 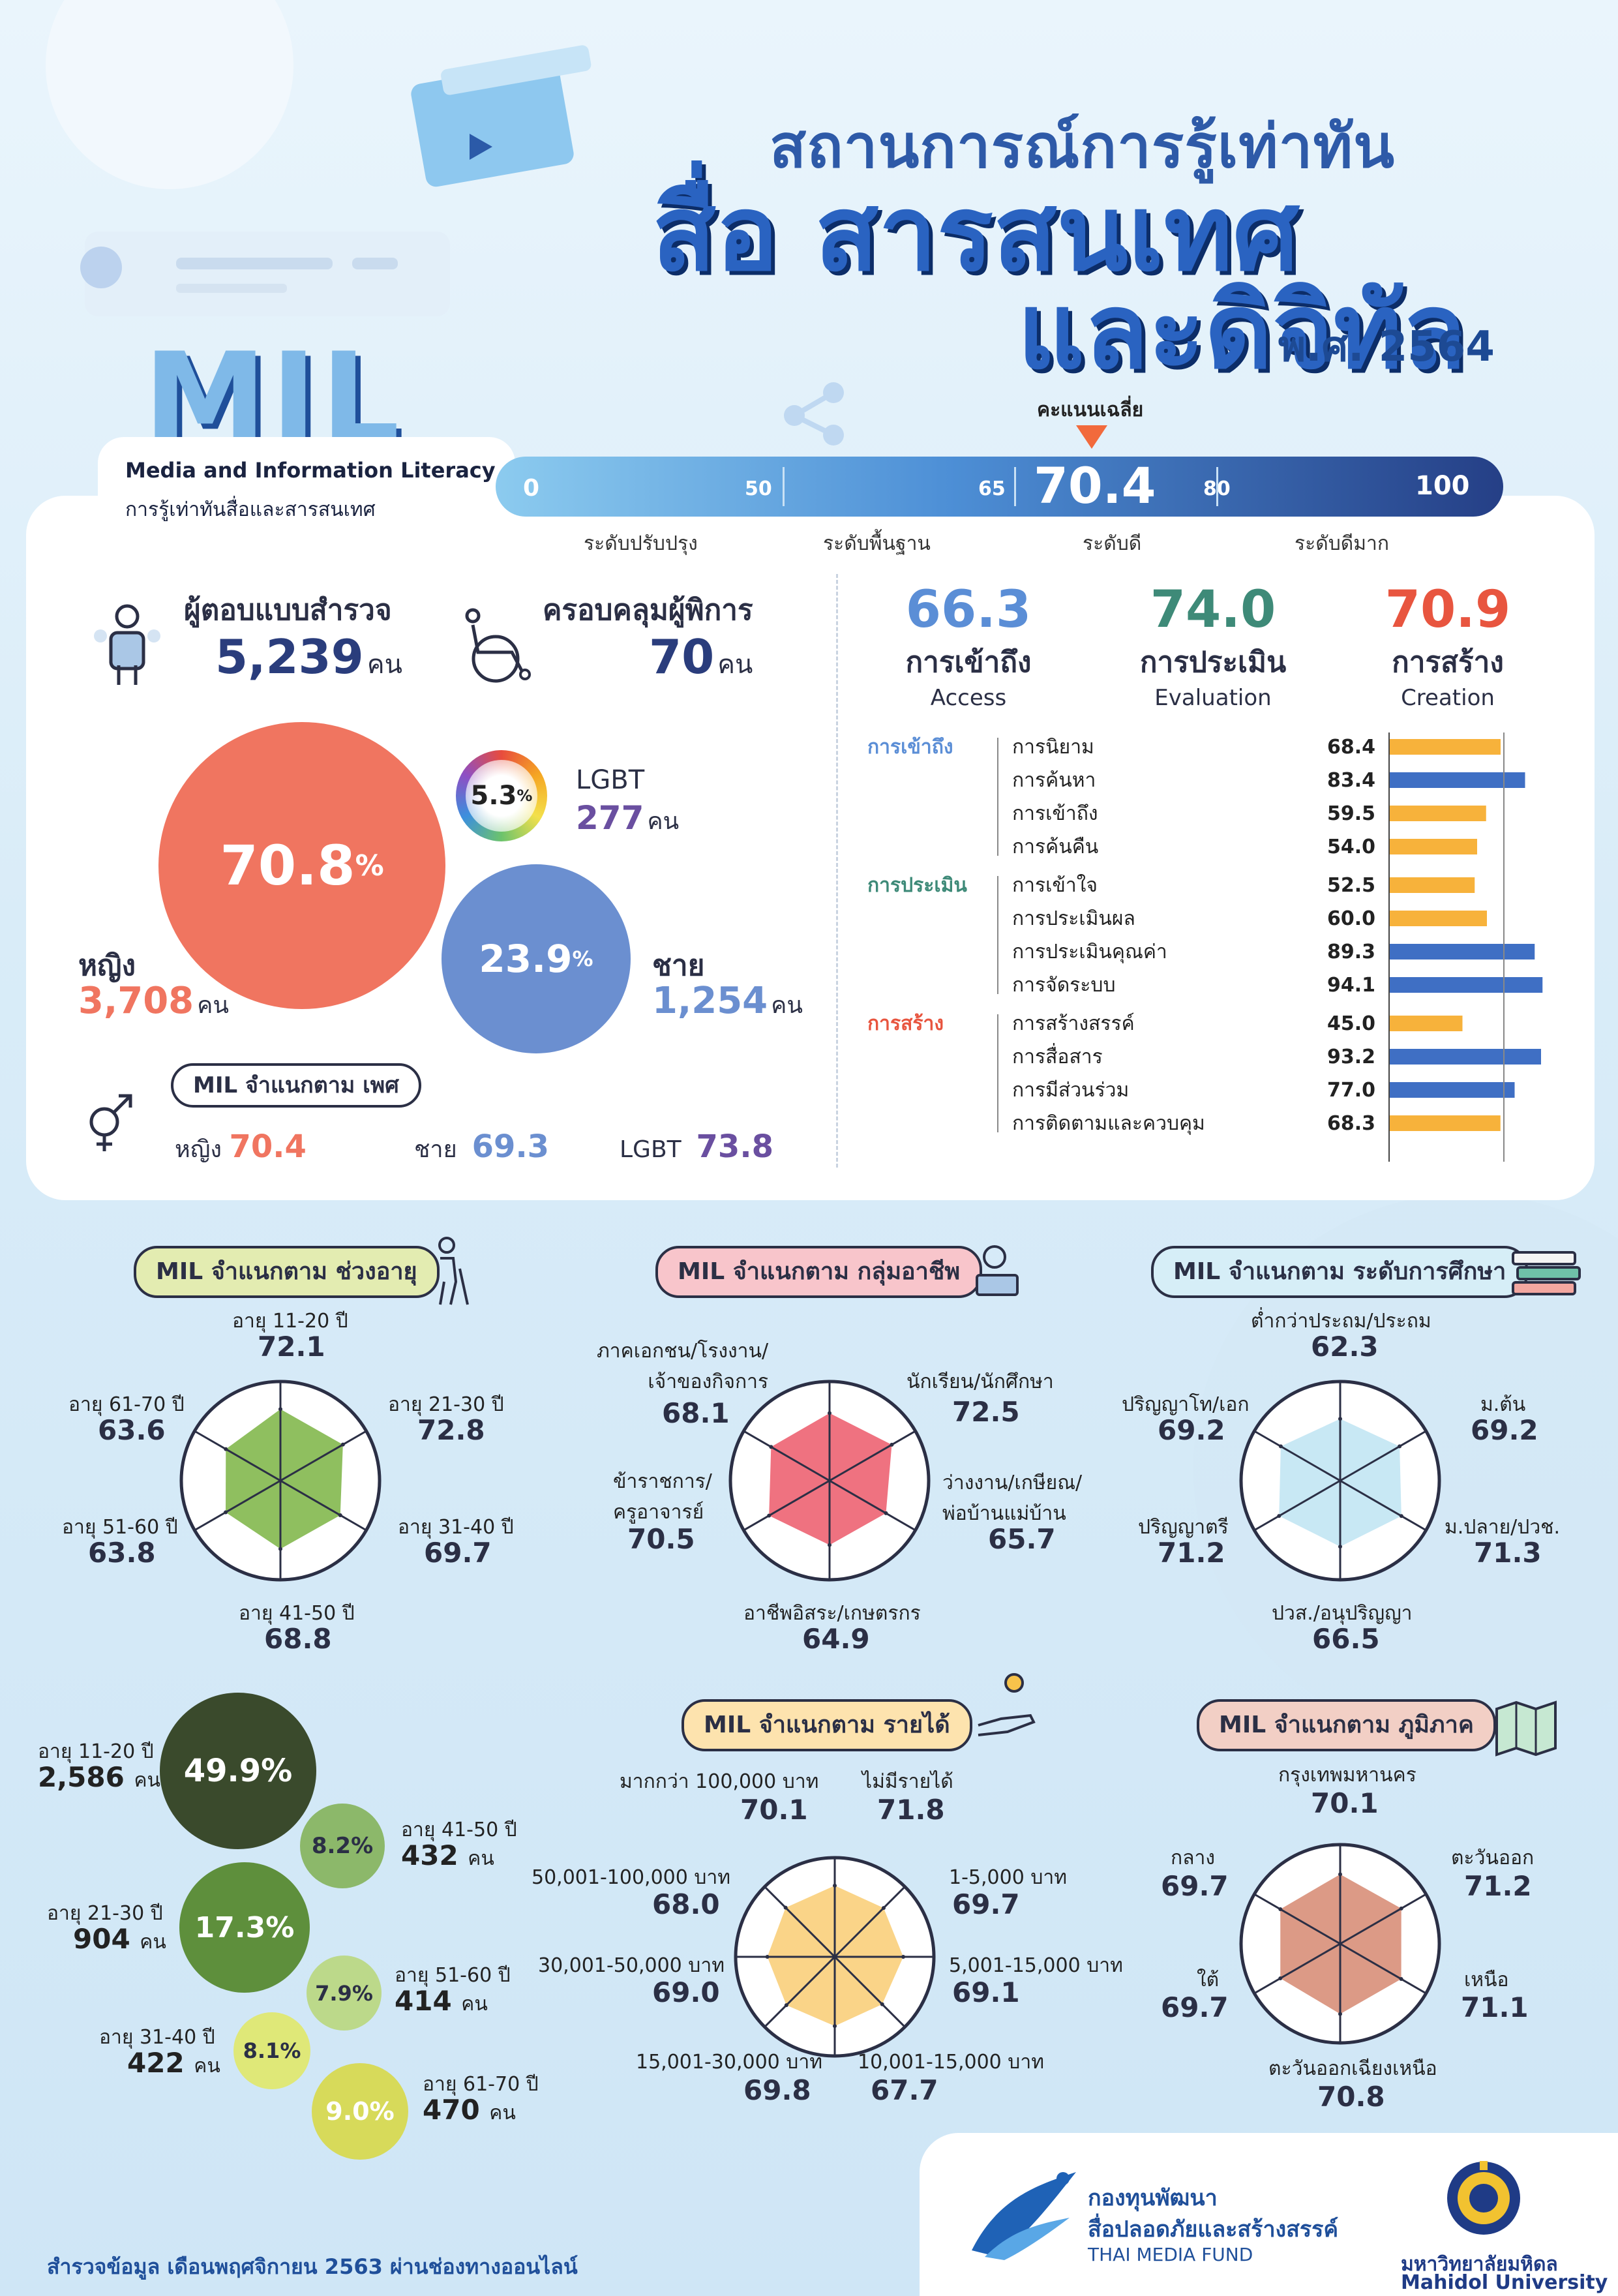 What do you see at coordinates (1351, 918) in the screenshot?
I see `bar-value-label: 60.0` at bounding box center [1351, 918].